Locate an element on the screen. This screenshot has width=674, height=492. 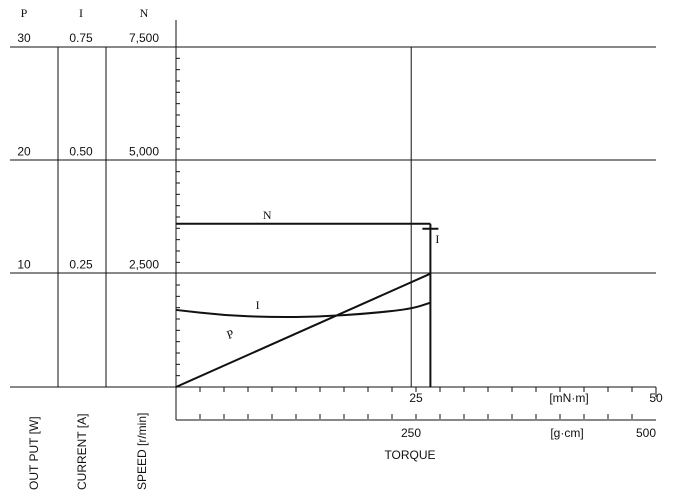
tick-label-p: 20 is located at coordinates (24, 151).